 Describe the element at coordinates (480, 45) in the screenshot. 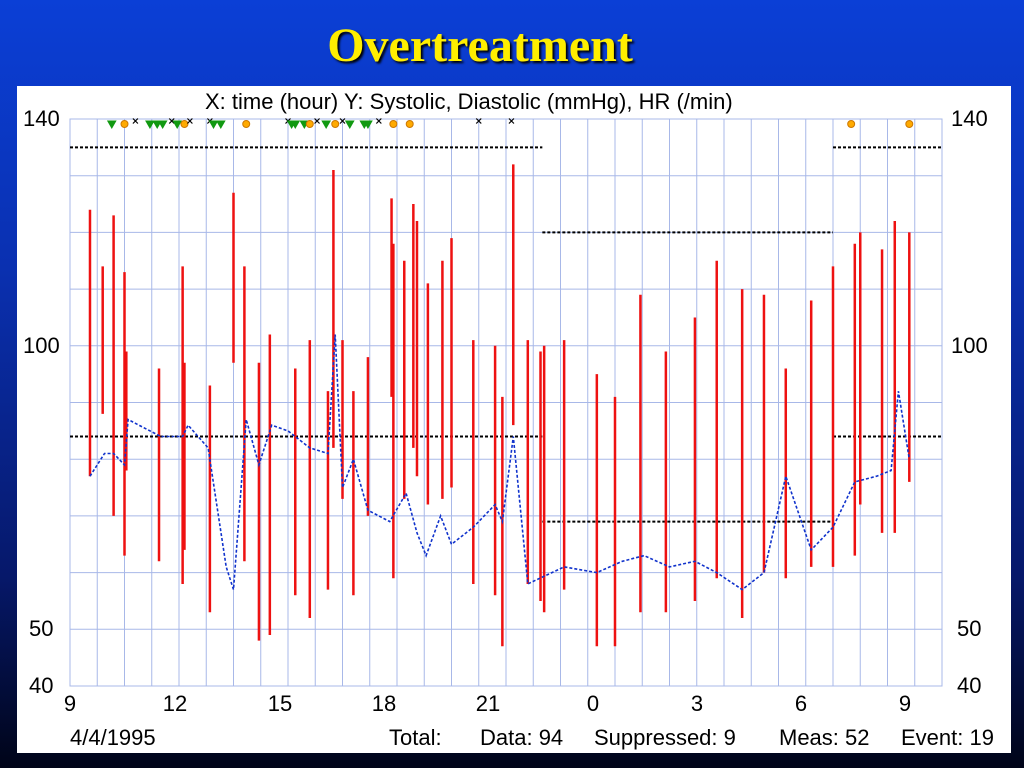

I see `slide-title: Overtreatment` at that location.